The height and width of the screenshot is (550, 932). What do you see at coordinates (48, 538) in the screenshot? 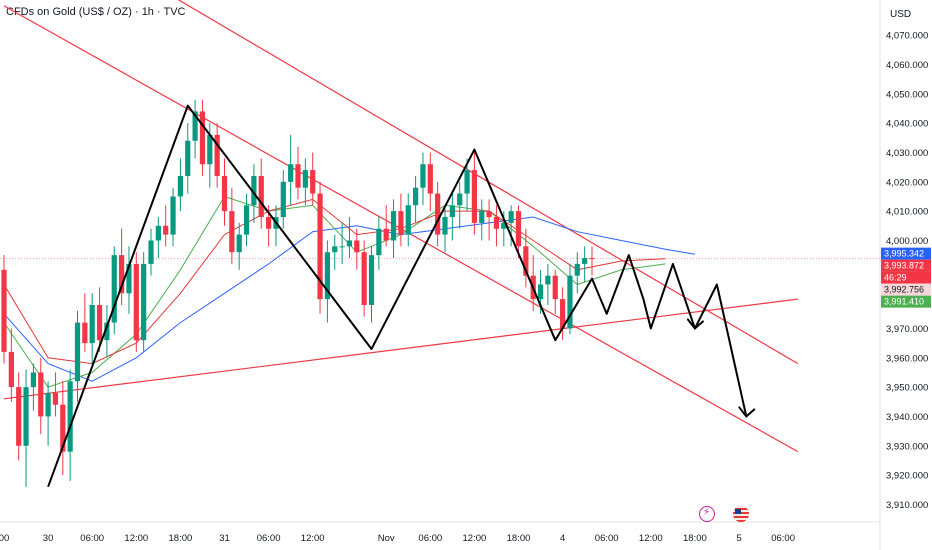
I see `x-tick-label: 30` at bounding box center [48, 538].